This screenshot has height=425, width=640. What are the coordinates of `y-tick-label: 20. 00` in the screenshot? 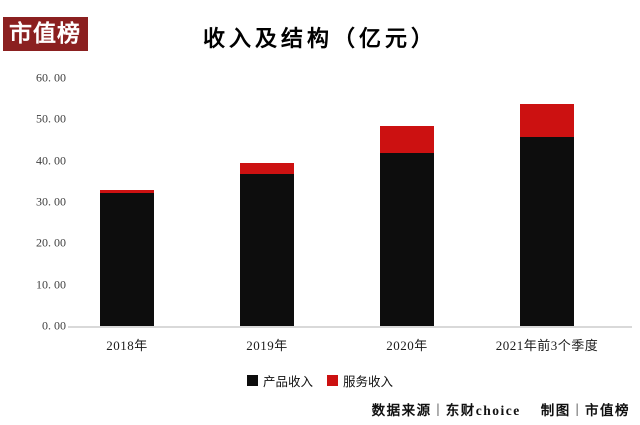 It's located at (51, 242).